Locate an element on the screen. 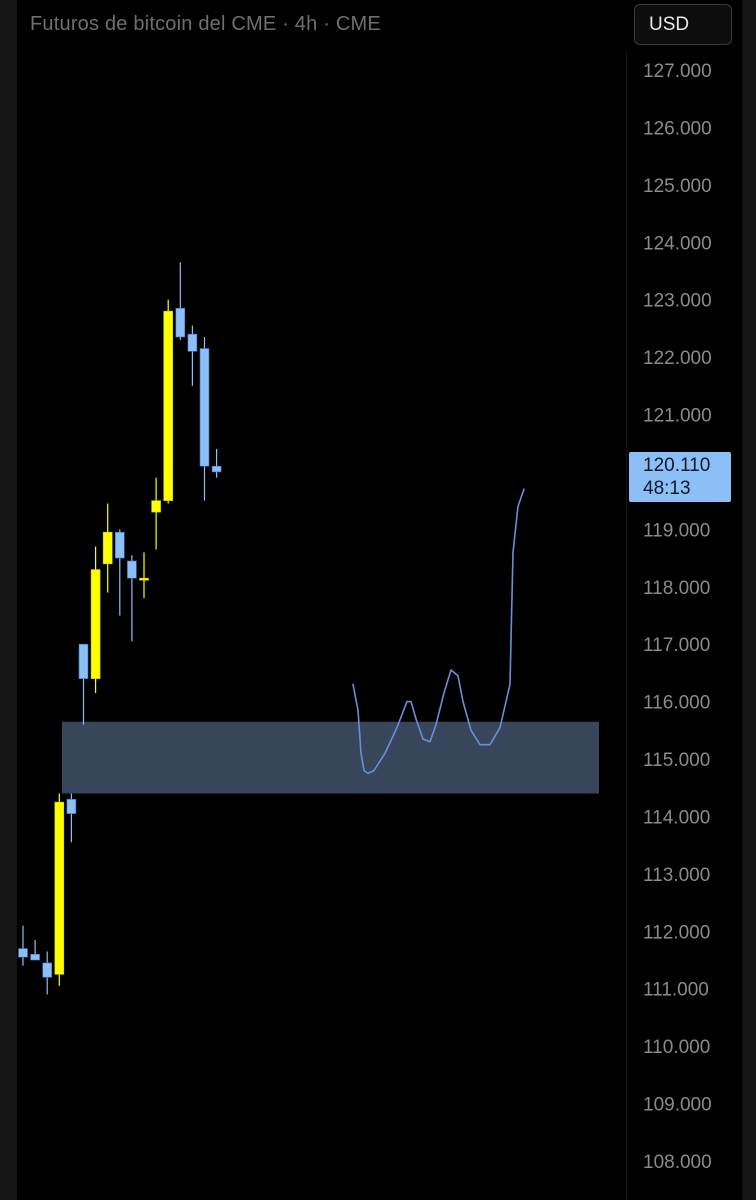 This screenshot has height=1200, width=756. price-tick-label: 127.000 is located at coordinates (677, 71).